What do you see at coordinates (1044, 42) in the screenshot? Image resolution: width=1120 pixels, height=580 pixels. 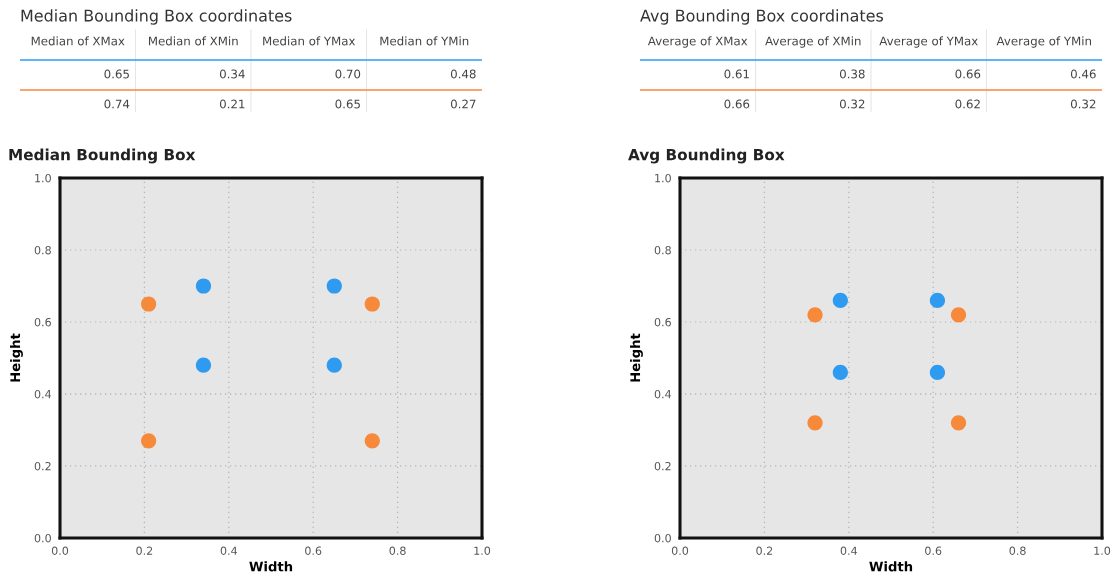 I see `category-label: Average of YMin` at bounding box center [1044, 42].